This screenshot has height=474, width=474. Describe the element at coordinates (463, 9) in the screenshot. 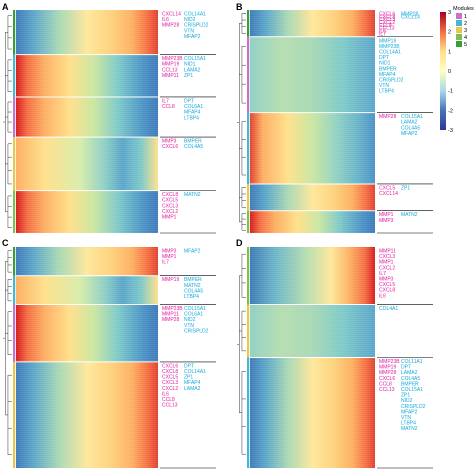

I see `module-legend-title: Modules` at that location.